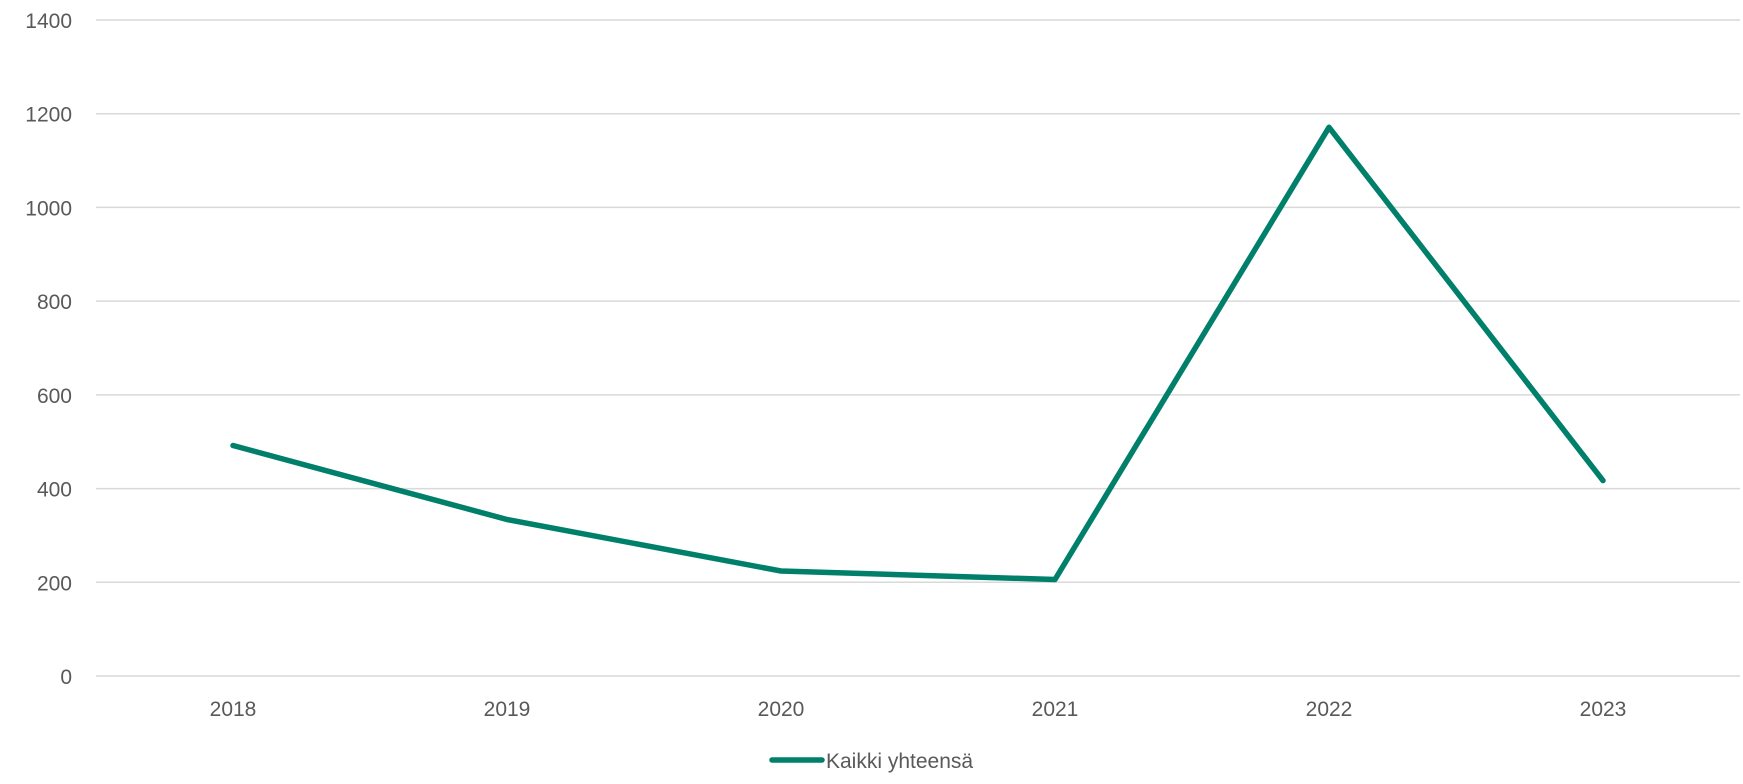 The height and width of the screenshot is (784, 1743). I want to click on y-tick-label: 800, so click(54, 302).